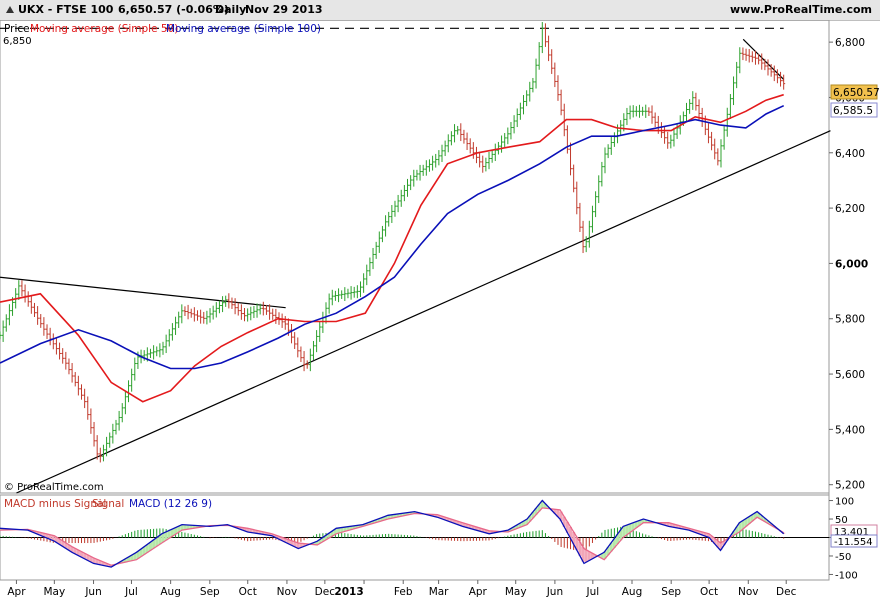 The image size is (880, 600). What do you see at coordinates (54, 487) in the screenshot?
I see `watermark: © ProRealTime.com` at bounding box center [54, 487].